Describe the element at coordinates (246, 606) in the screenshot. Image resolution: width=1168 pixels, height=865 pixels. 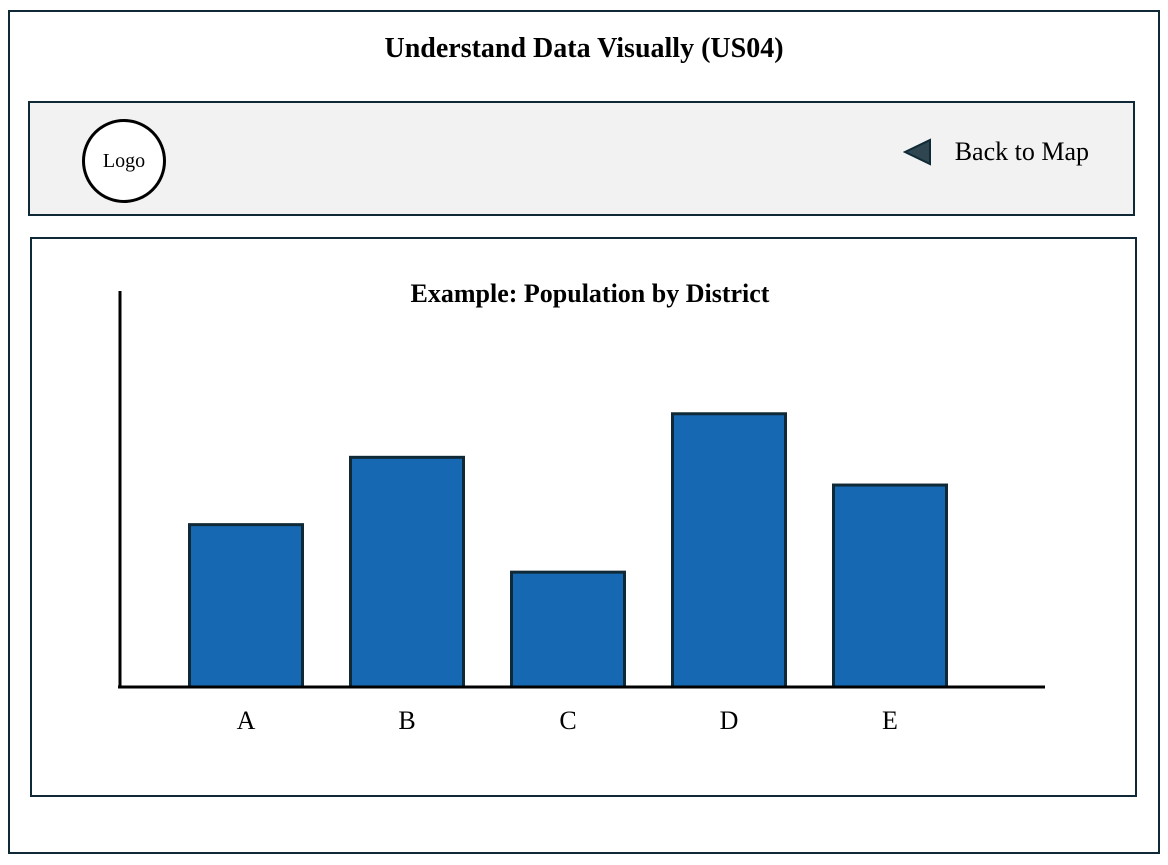
I see `bar-a` at that location.